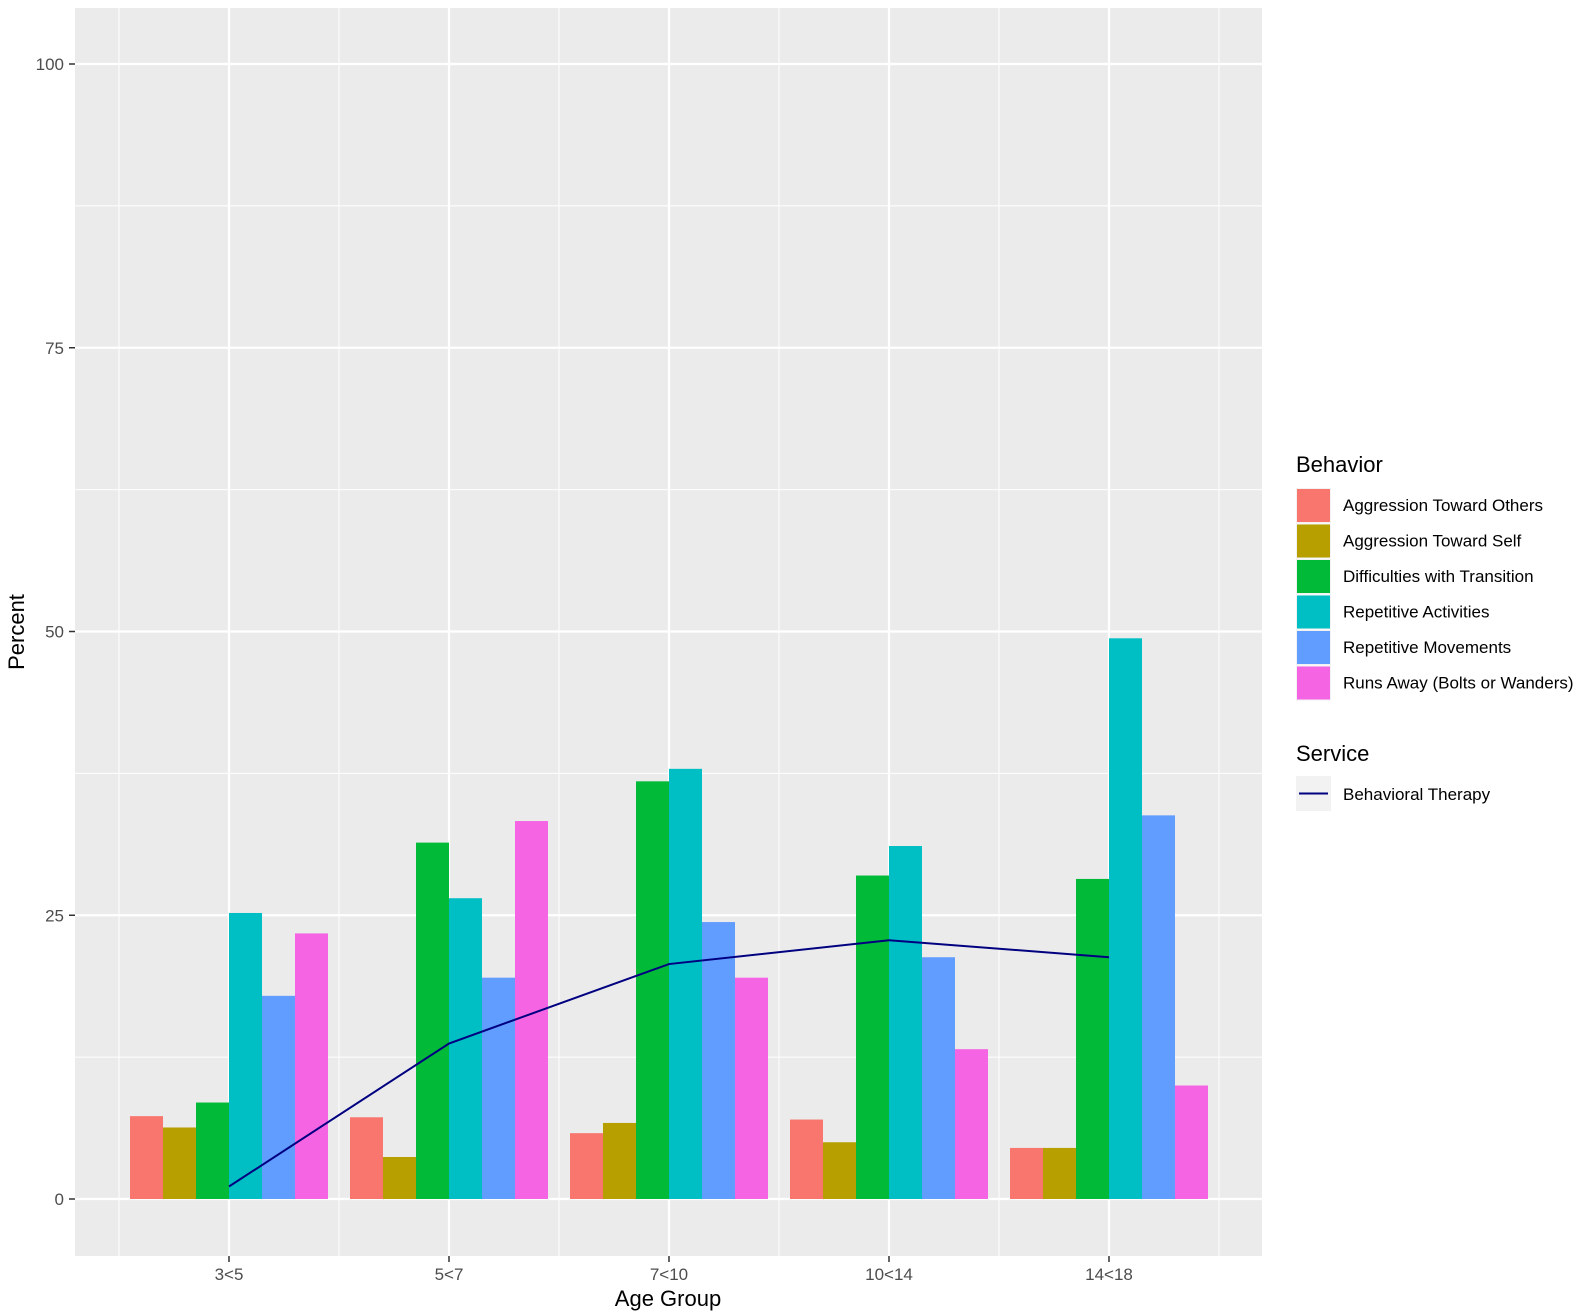 This screenshot has height=1316, width=1595. I want to click on y-axis: 0 25 50 75 100, so click(55, 632).